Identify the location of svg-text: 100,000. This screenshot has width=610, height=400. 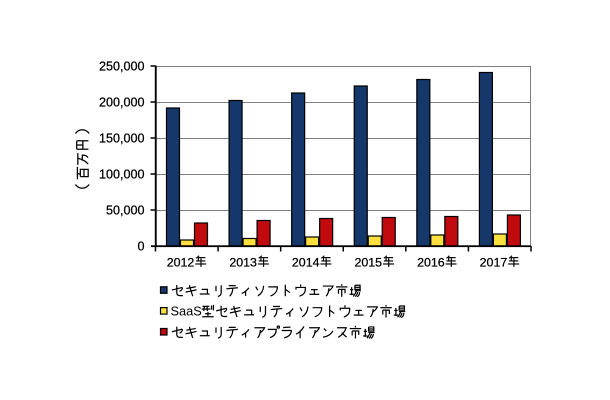
(122, 174).